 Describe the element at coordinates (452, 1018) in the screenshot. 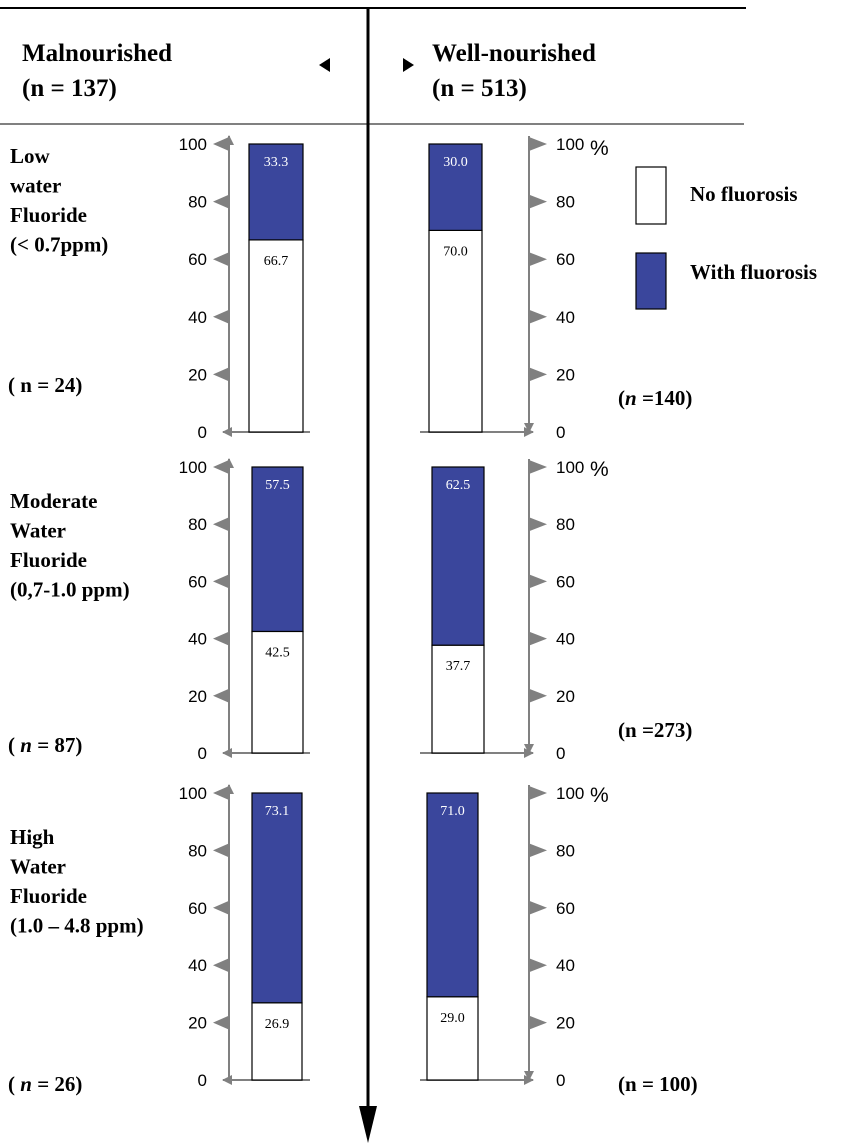

I see `value-label-no-fluorosis: 29.0` at that location.